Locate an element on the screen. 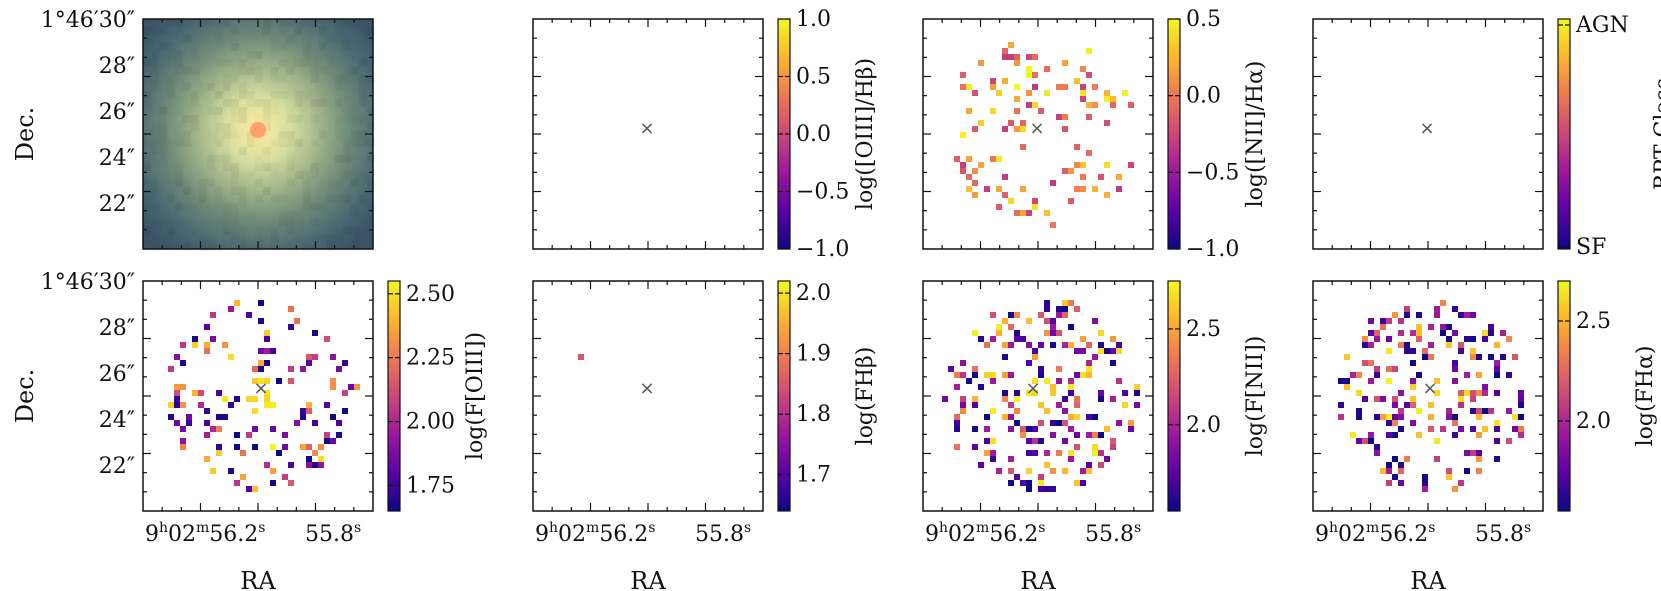  colorbar-label: log([NII]/Hα) is located at coordinates (1255, 134).